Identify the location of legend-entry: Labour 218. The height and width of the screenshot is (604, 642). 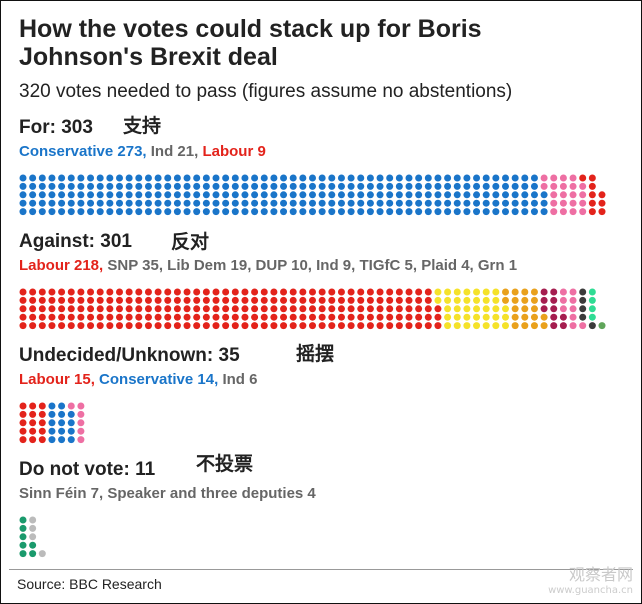
(59, 265).